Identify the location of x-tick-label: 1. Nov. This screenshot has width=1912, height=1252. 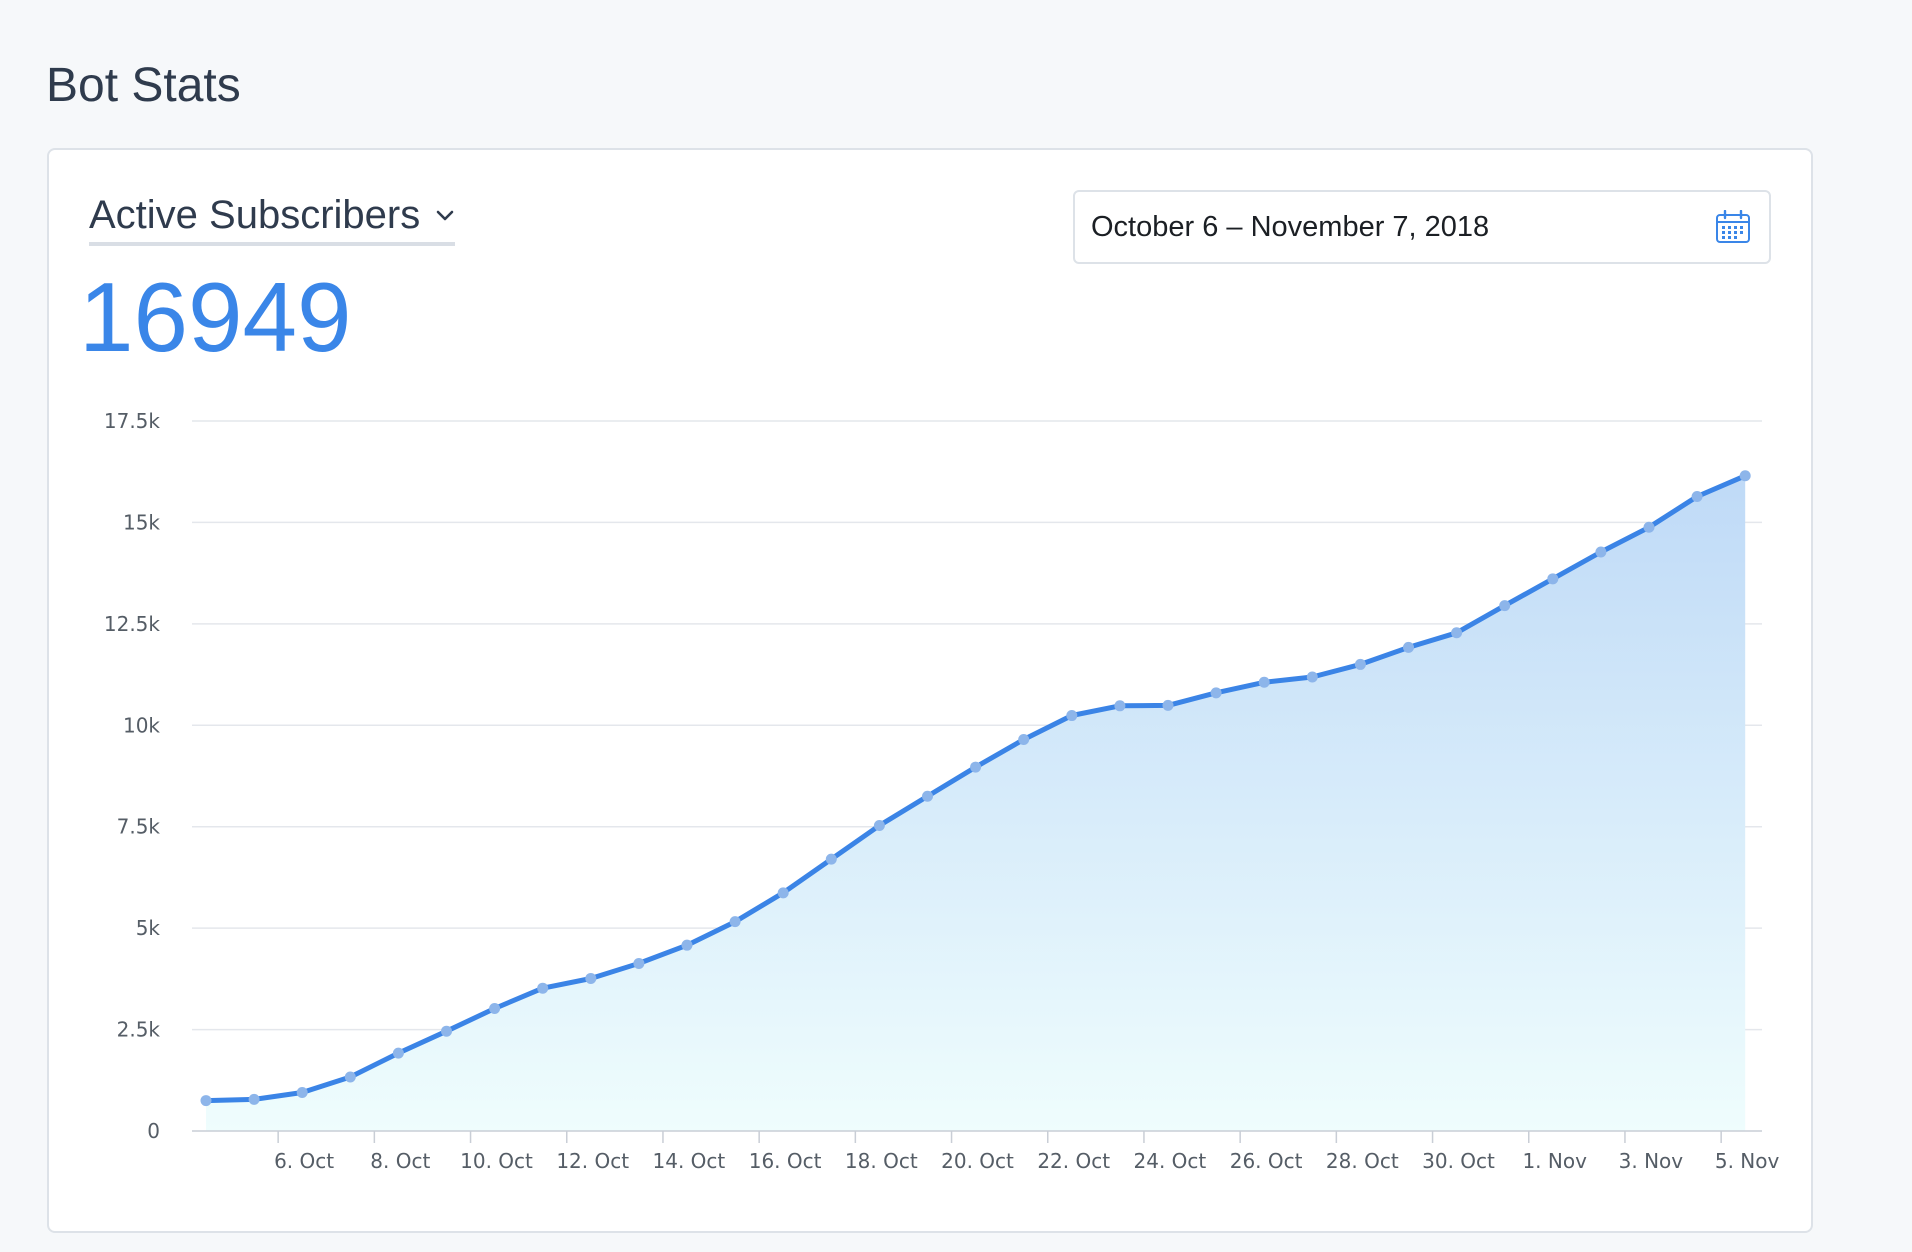
(1554, 1161).